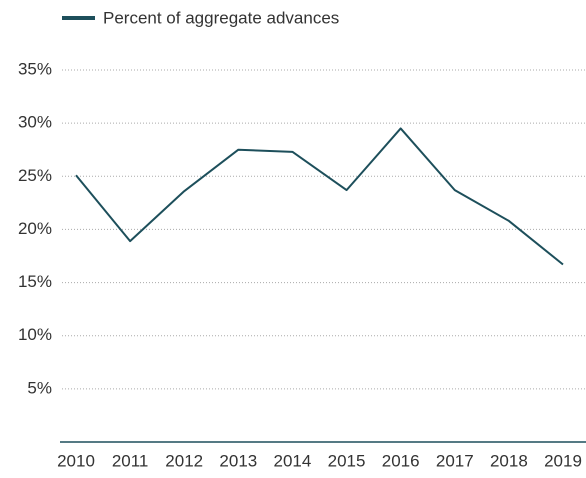 The height and width of the screenshot is (478, 586). Describe the element at coordinates (35, 228) in the screenshot. I see `y-tick-label: 20%` at that location.